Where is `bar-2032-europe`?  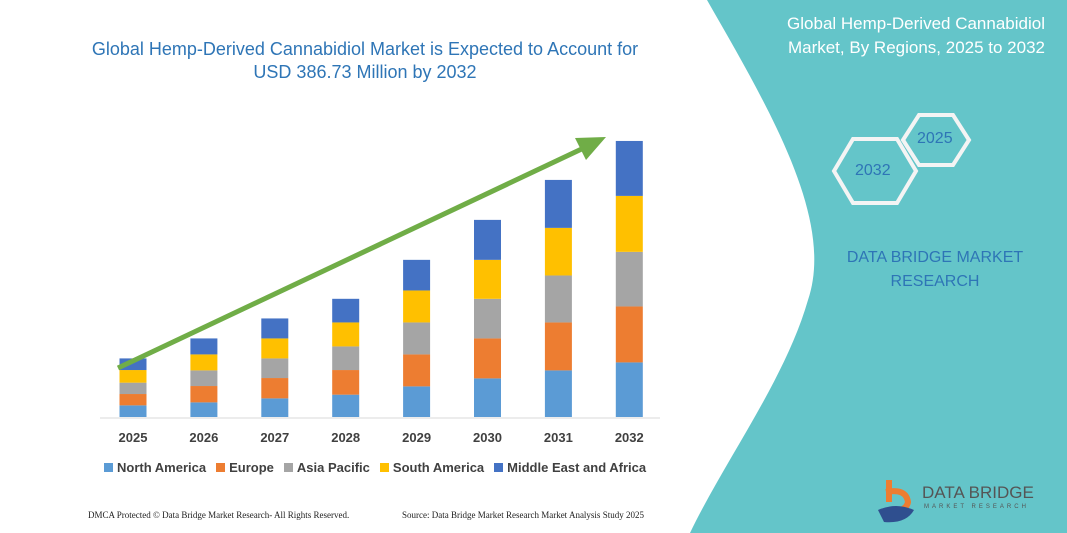 bar-2032-europe is located at coordinates (629, 334).